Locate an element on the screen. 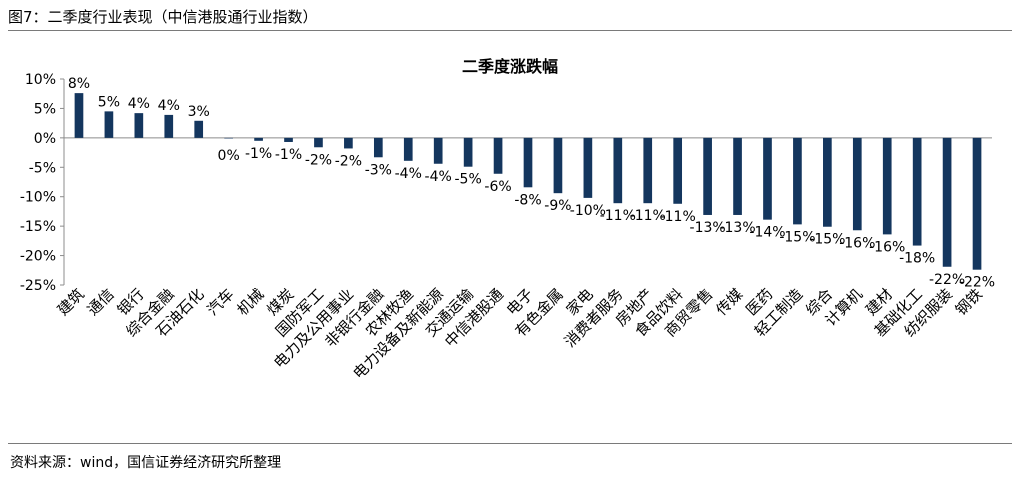 Image resolution: width=1020 pixels, height=477 pixels. category-label: 传媒 is located at coordinates (729, 302).